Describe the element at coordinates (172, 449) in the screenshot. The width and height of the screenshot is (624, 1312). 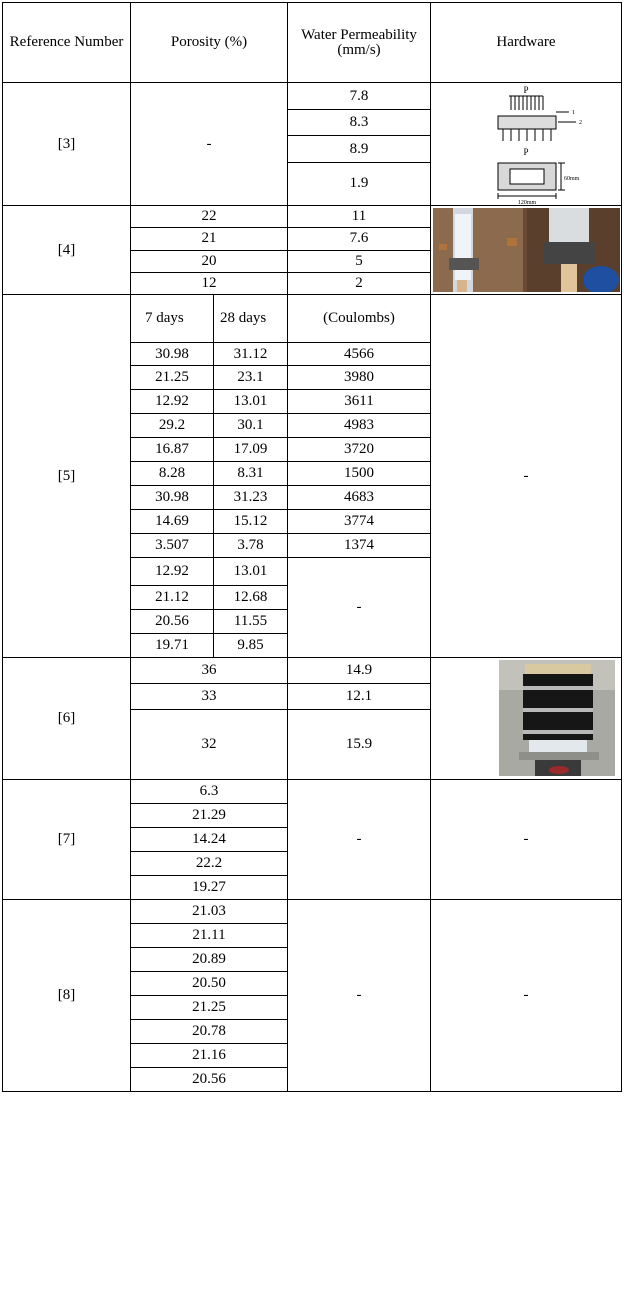
I see `porosity-7-days-cell: 16.87` at that location.